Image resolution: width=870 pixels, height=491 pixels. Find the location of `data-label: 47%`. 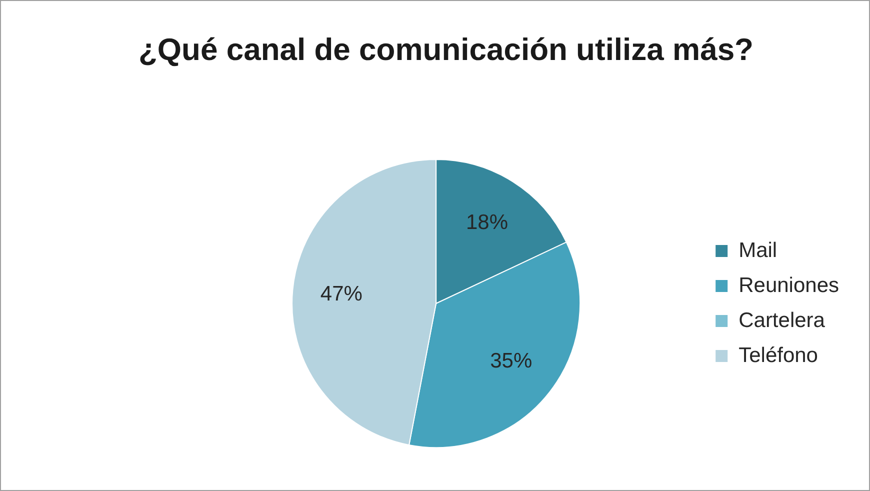

data-label: 47% is located at coordinates (341, 294).